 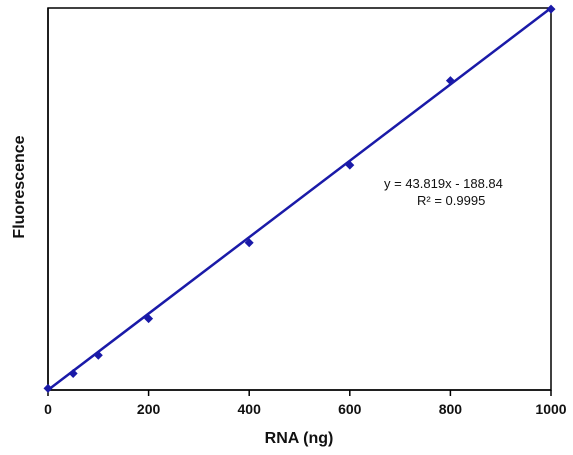 What do you see at coordinates (451, 409) in the screenshot?
I see `x-tick-label: 800` at bounding box center [451, 409].